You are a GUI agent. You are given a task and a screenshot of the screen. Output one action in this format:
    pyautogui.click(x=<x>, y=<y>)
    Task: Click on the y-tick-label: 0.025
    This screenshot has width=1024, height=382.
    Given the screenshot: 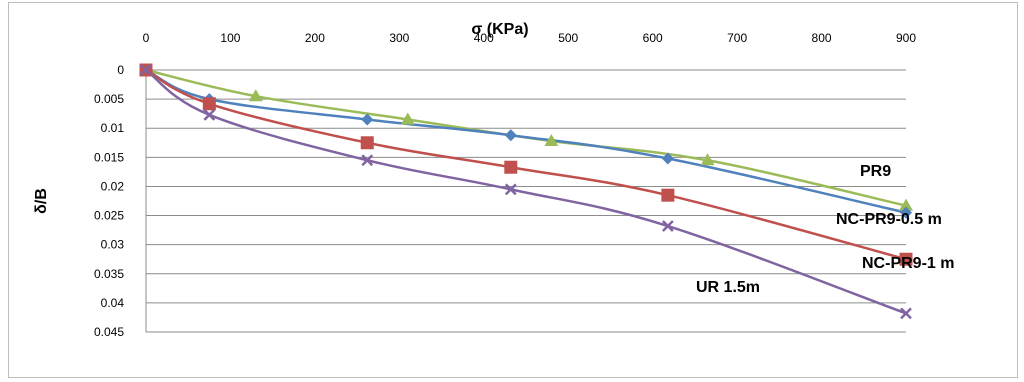 What is the action you would take?
    pyautogui.click(x=109, y=216)
    